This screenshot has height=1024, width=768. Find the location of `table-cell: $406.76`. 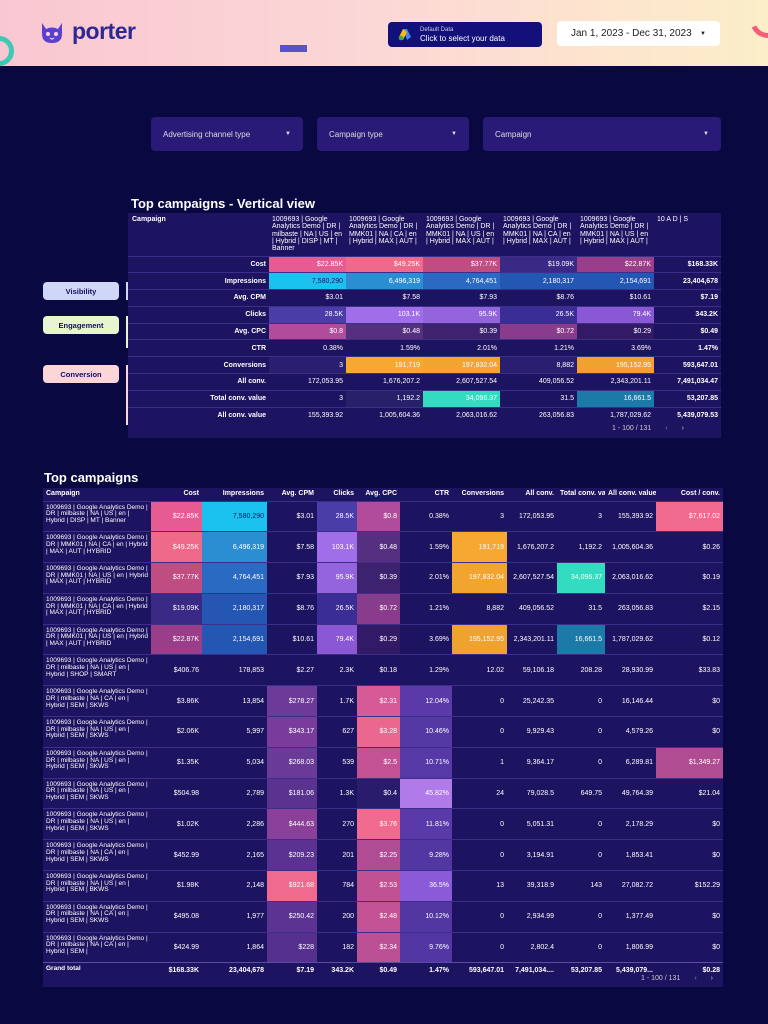

table-cell: $406.76 is located at coordinates (176, 670).